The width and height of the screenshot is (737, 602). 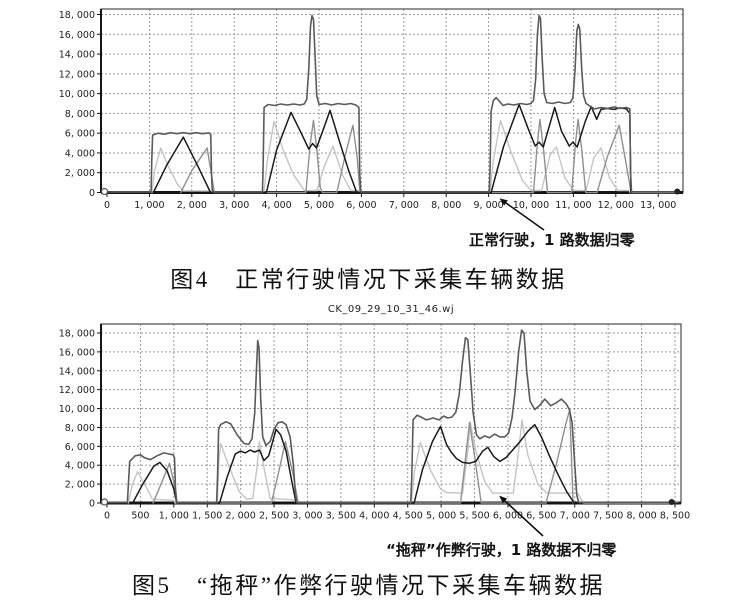 What do you see at coordinates (608, 516) in the screenshot?
I see `svg-text: 7, 500` at bounding box center [608, 516].